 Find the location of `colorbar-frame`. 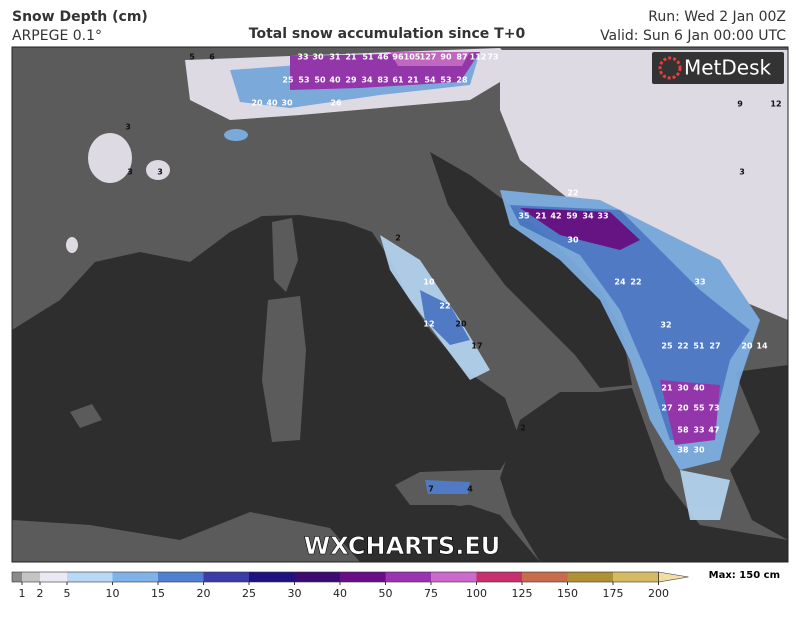

colorbar-frame is located at coordinates (335, 577).